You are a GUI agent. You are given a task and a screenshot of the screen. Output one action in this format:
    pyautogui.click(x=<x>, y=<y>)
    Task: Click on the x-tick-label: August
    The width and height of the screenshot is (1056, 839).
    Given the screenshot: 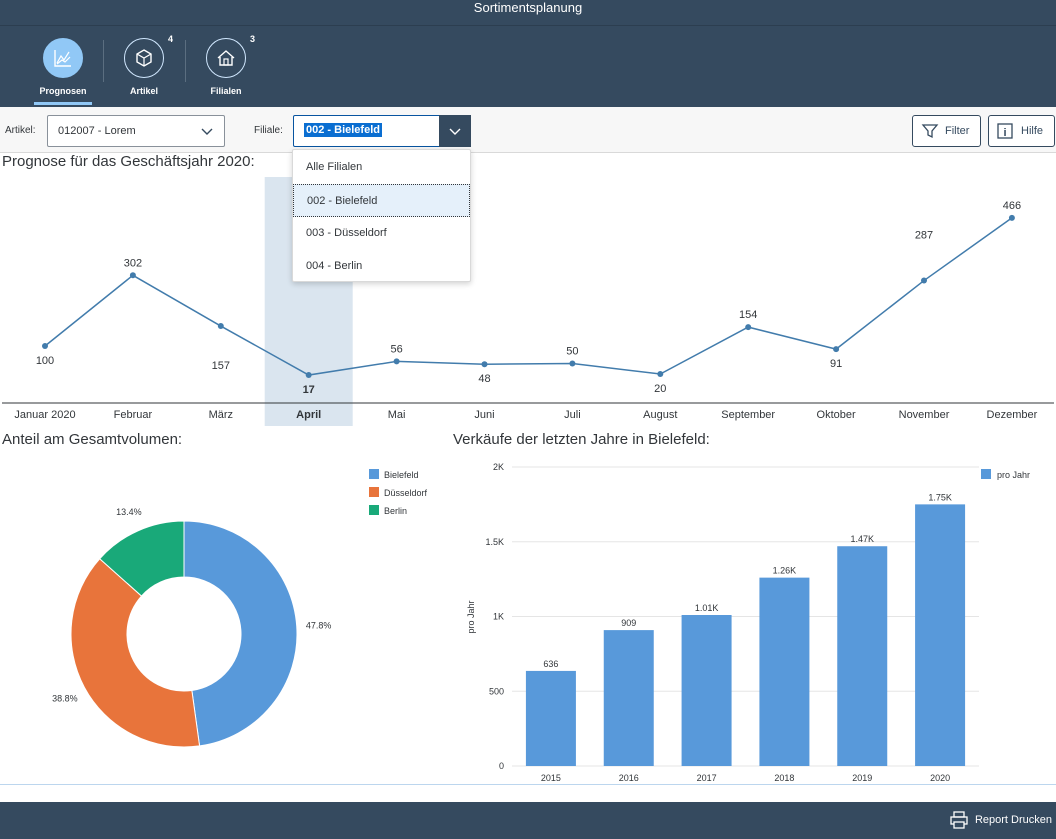 What is the action you would take?
    pyautogui.click(x=660, y=415)
    